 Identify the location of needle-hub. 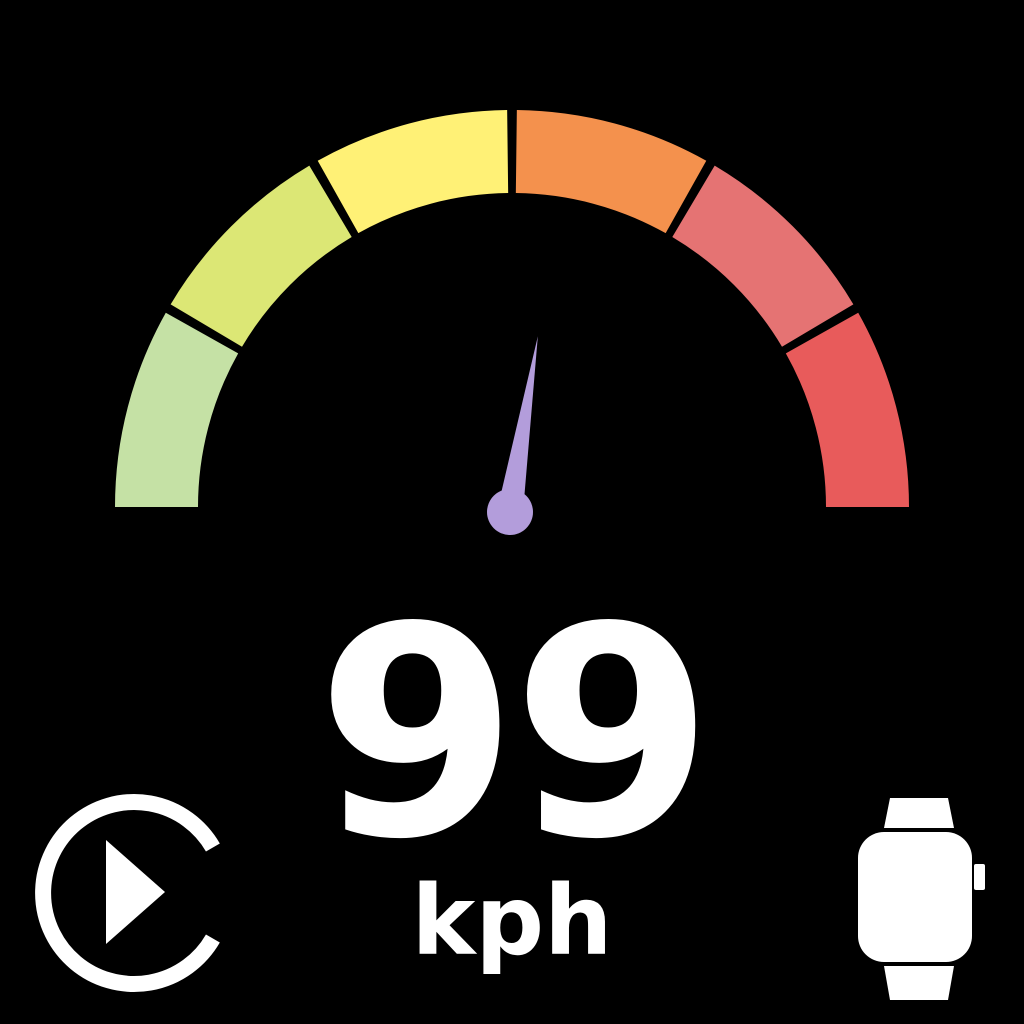
(510, 512).